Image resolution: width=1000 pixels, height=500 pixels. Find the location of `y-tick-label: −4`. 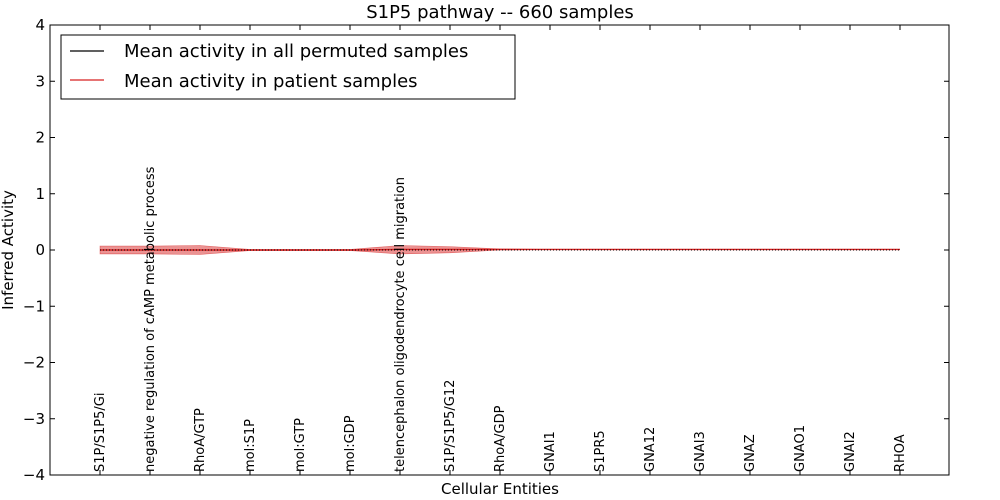

y-tick-label: −4 is located at coordinates (34, 475).